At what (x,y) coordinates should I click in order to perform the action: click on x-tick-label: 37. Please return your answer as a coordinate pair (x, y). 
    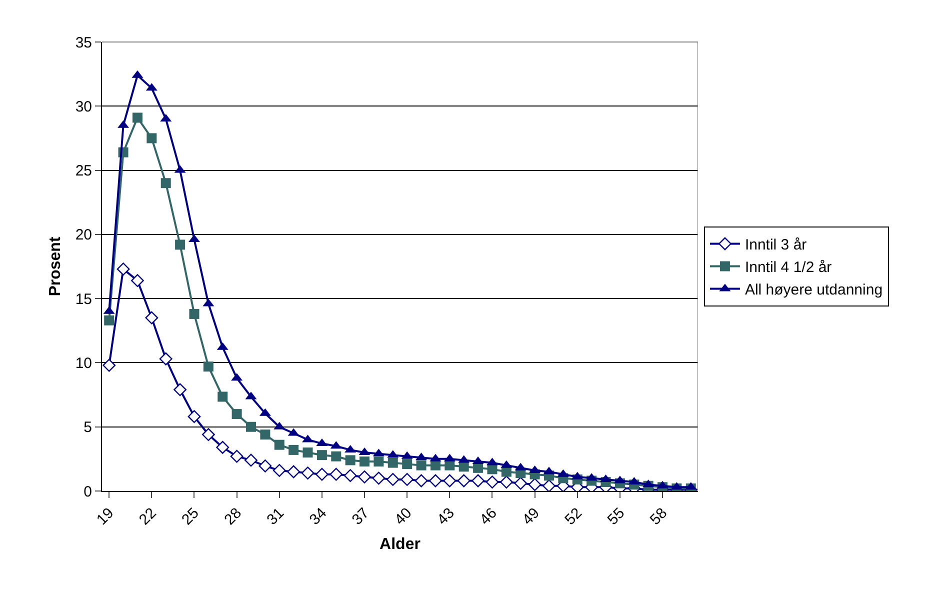
    Looking at the image, I should click on (360, 516).